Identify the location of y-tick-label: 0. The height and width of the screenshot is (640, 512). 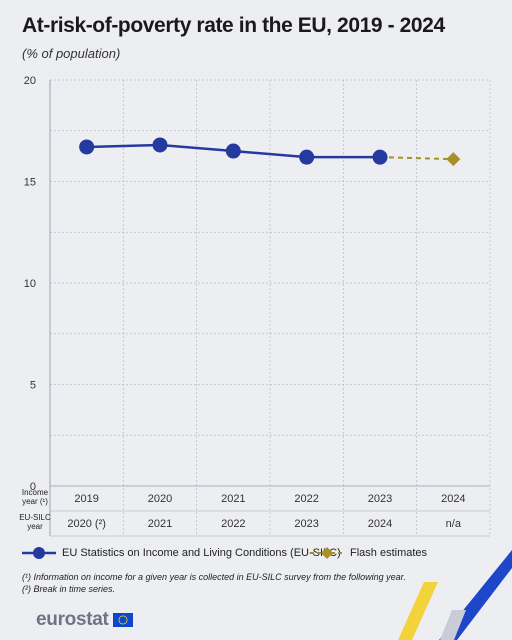
(33, 487).